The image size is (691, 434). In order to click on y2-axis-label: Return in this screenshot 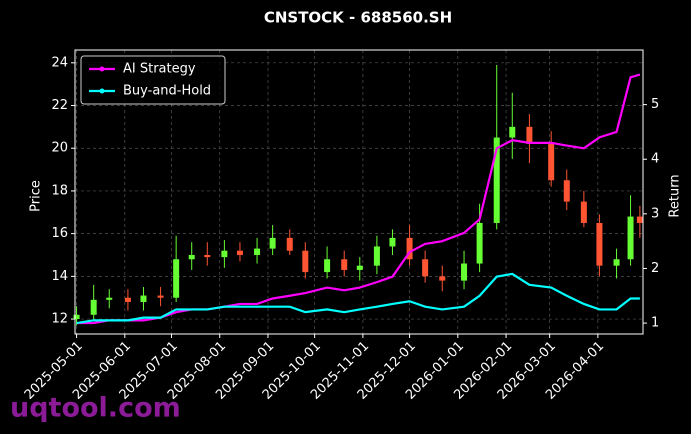, I will do `click(675, 195)`.